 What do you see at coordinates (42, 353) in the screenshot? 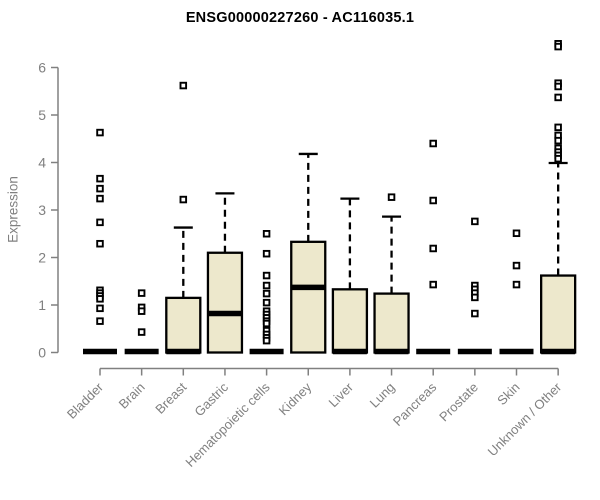
I see `y-tick-label: 0` at bounding box center [42, 353].